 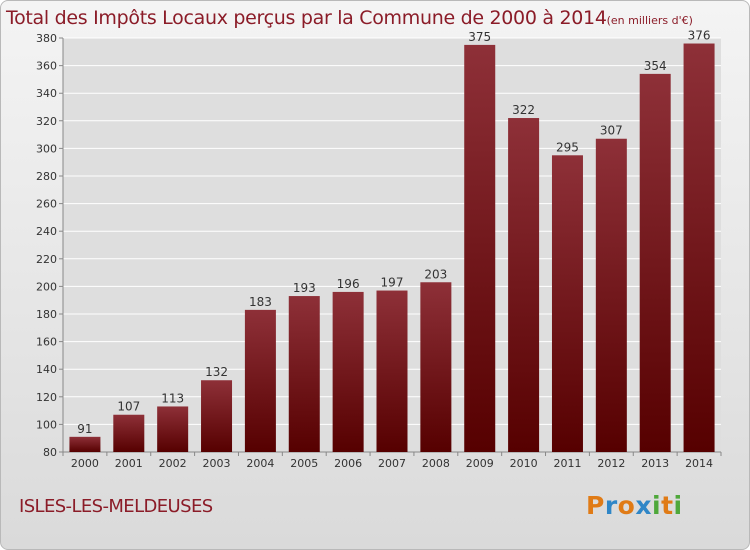 I want to click on bar-2002, so click(x=173, y=429).